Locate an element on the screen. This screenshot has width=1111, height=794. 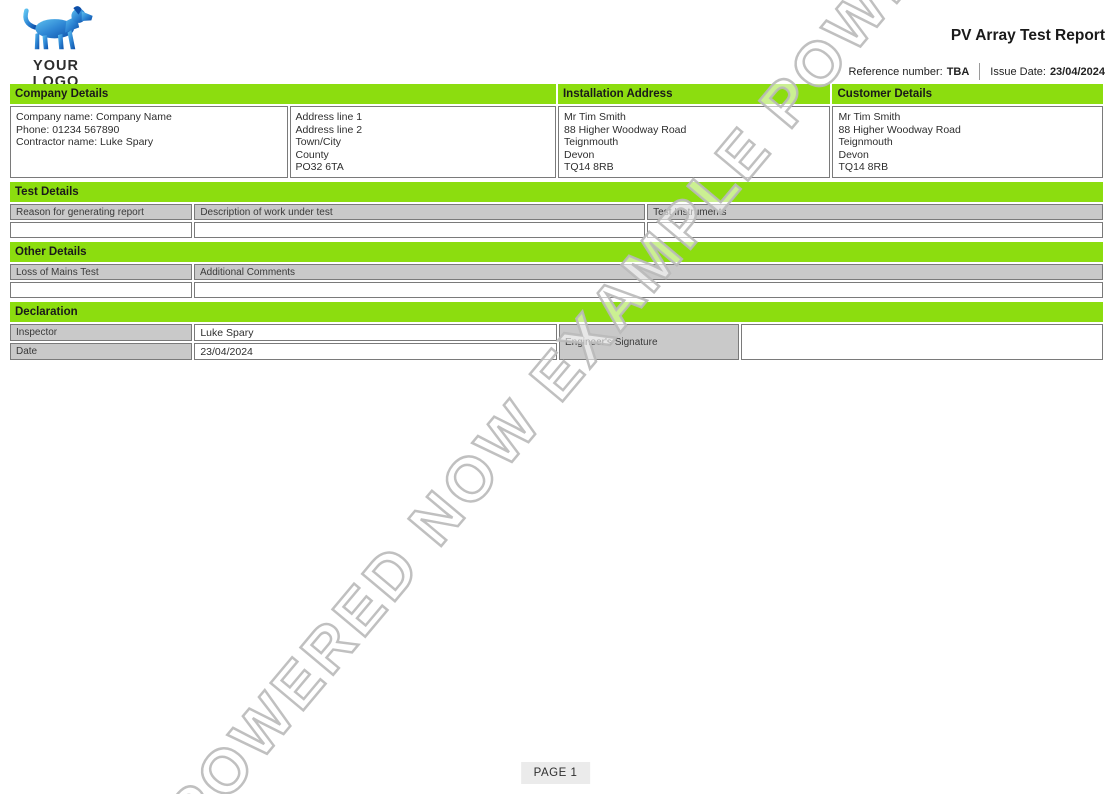
customer-line: Teignmouth is located at coordinates (865, 142).